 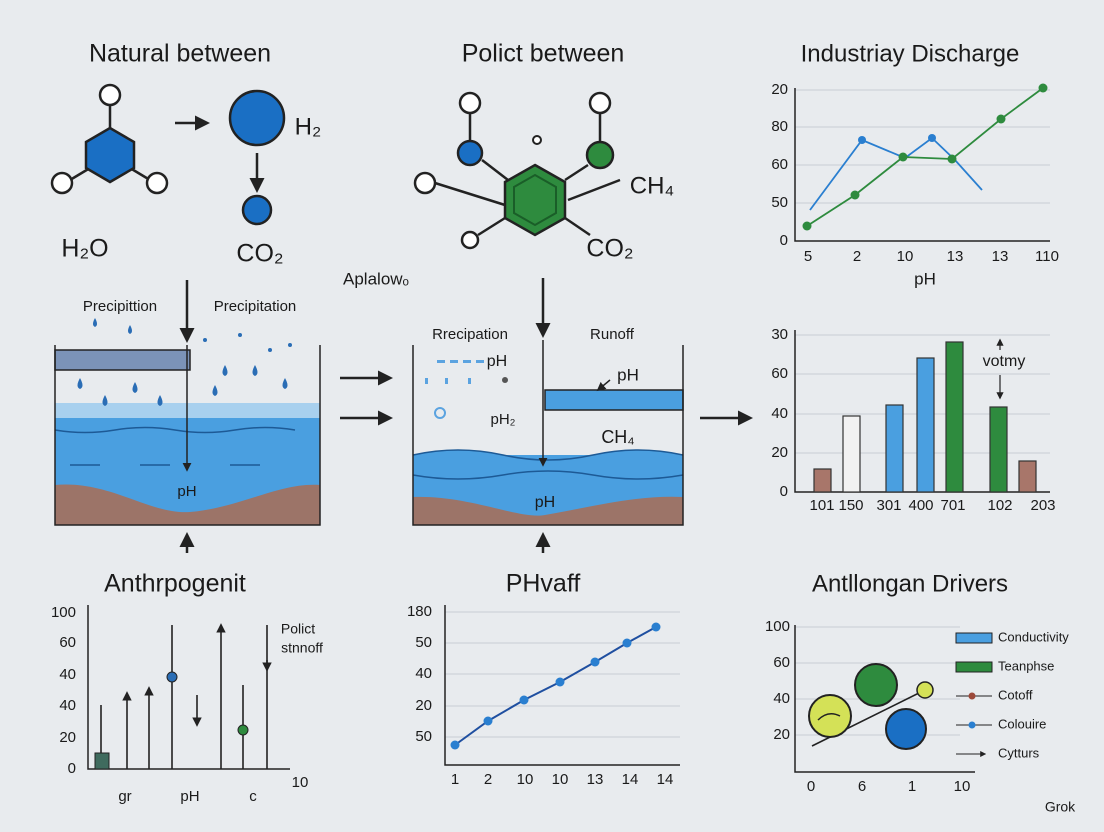 I want to click on molecule-natural, so click(x=168, y=154).